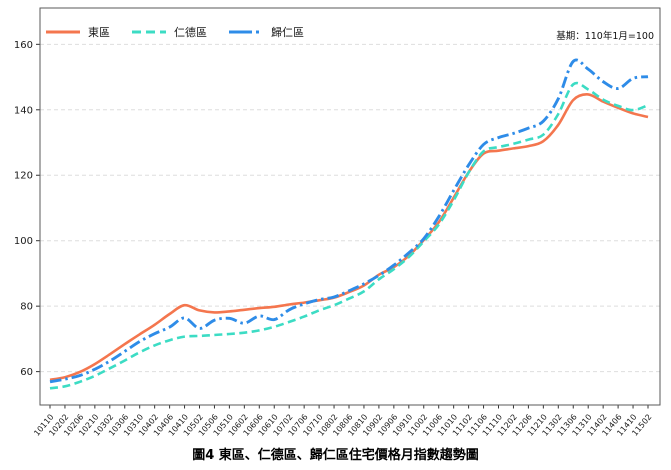 The height and width of the screenshot is (470, 671). I want to click on legend-line-swatch-dashed-icon, so click(149, 32).